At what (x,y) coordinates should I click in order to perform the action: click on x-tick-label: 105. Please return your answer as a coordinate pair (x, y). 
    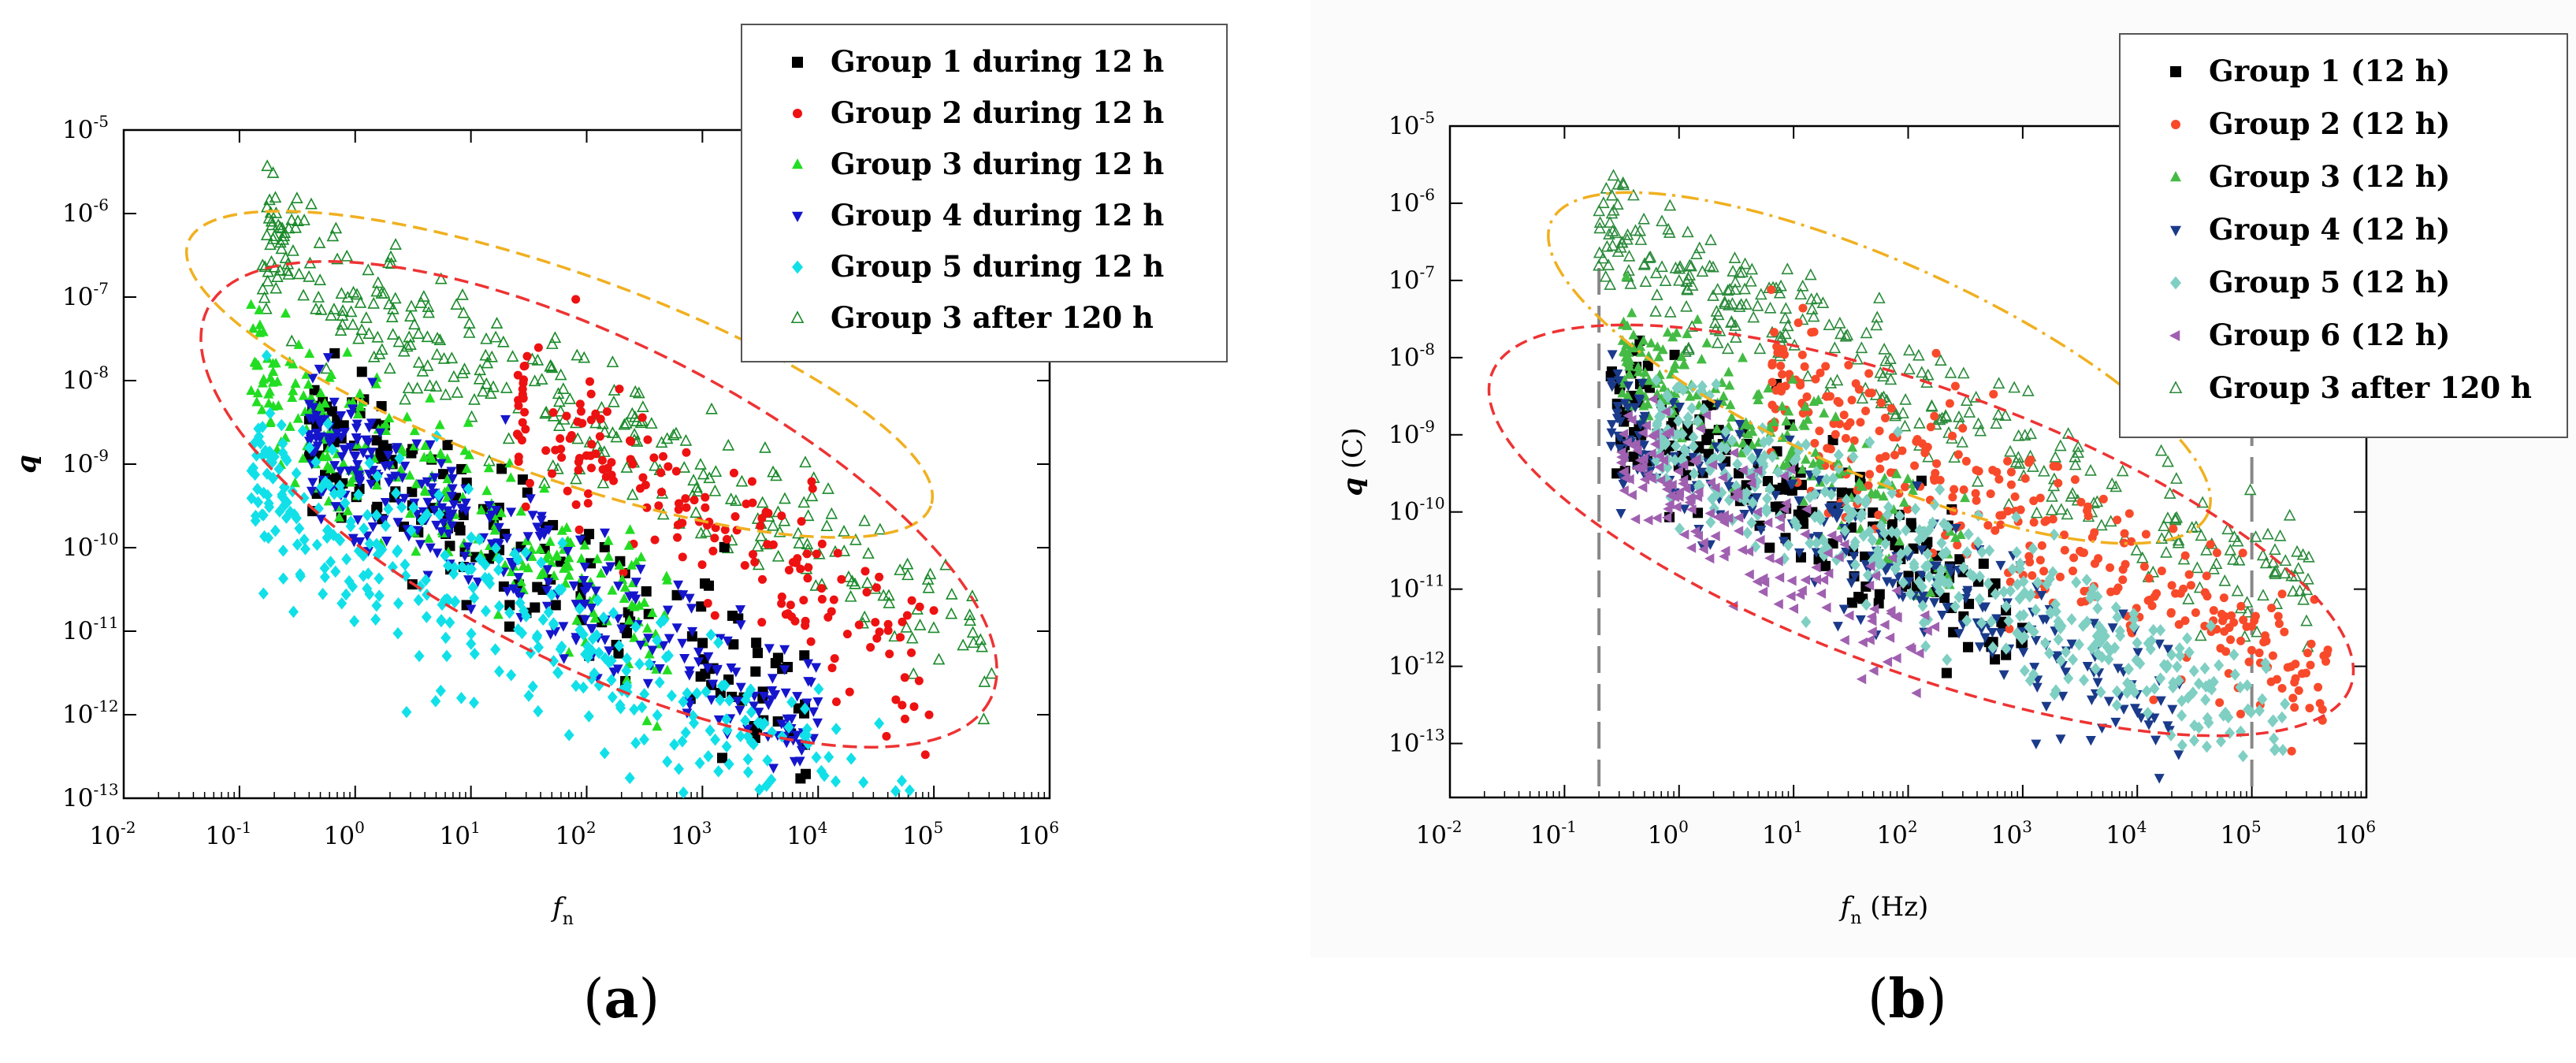
    Looking at the image, I should click on (922, 834).